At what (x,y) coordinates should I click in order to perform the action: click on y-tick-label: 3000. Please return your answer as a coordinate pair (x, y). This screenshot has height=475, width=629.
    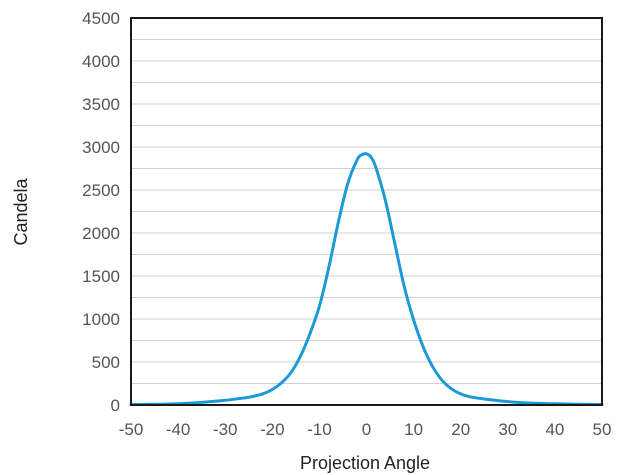
    Looking at the image, I should click on (101, 147).